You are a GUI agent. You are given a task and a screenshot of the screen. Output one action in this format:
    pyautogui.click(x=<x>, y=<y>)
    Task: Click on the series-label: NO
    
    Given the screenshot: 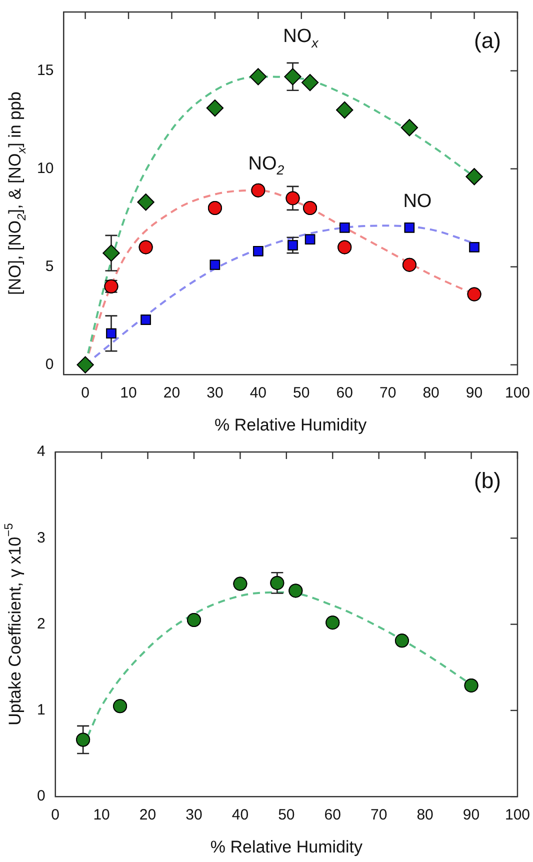 What is the action you would take?
    pyautogui.click(x=417, y=201)
    